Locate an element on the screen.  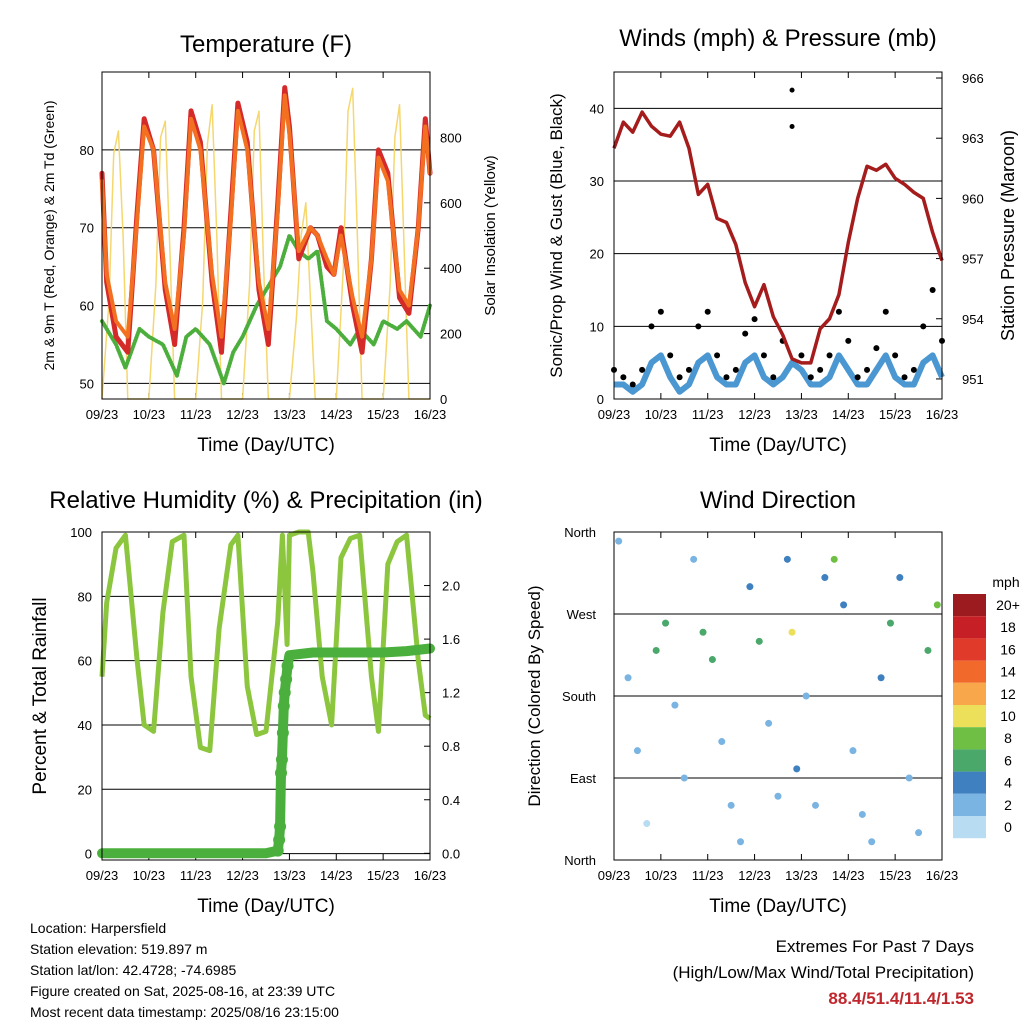
legend-label: 4 is located at coordinates (1008, 783).